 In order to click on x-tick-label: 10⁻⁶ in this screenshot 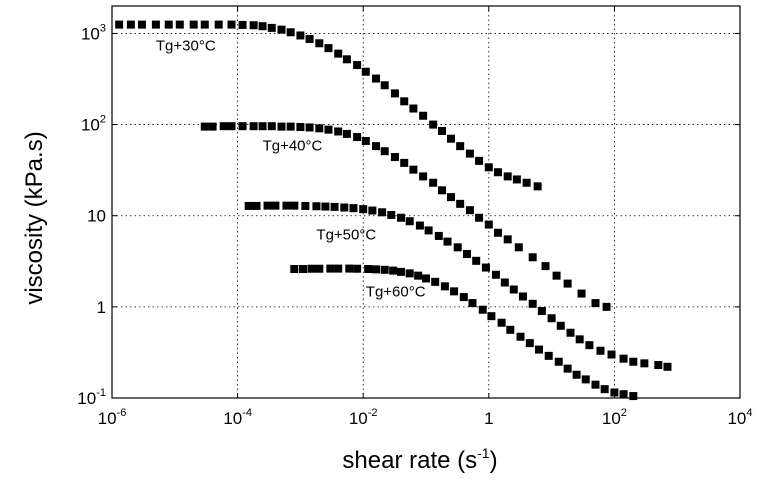, I will do `click(112, 417)`.